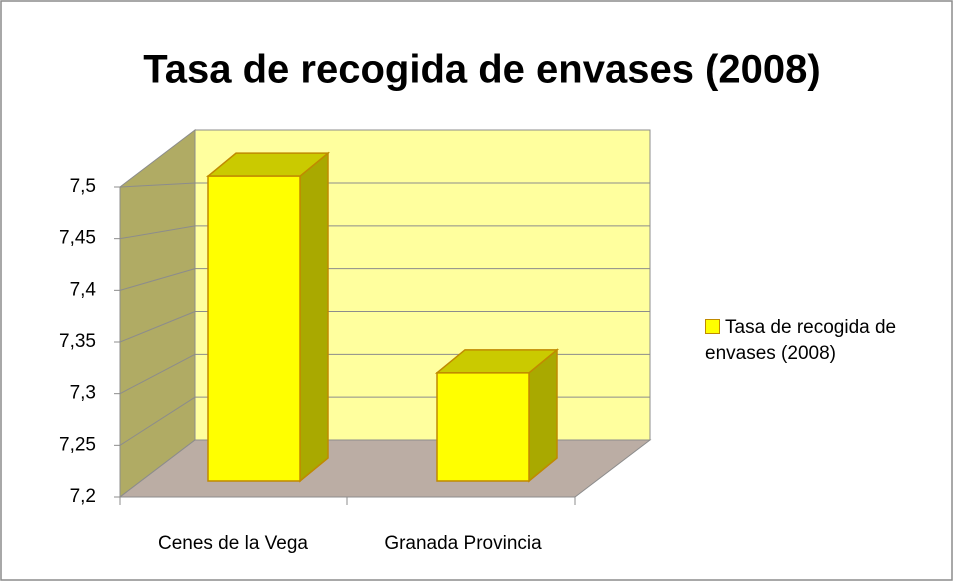 The height and width of the screenshot is (581, 953). Describe the element at coordinates (801, 340) in the screenshot. I see `legend-label: Tasa de recogida de envases (2008)` at that location.